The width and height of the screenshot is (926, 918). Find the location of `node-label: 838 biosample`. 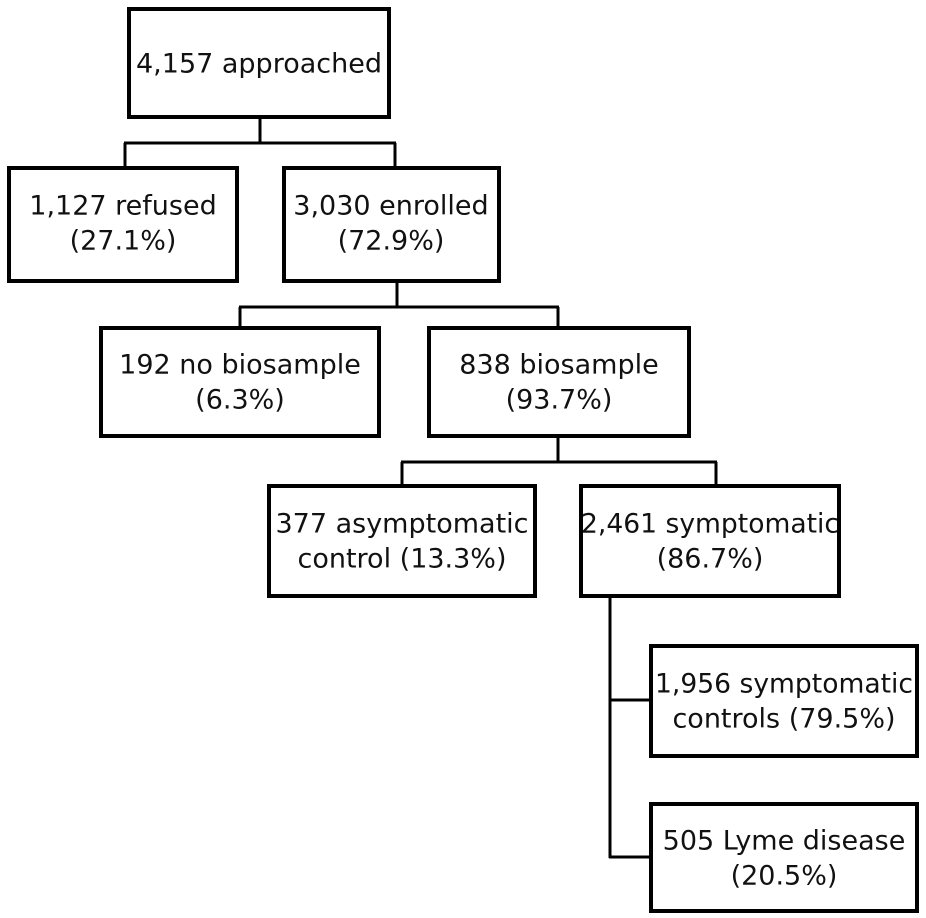

node-label: 838 biosample is located at coordinates (558, 365).